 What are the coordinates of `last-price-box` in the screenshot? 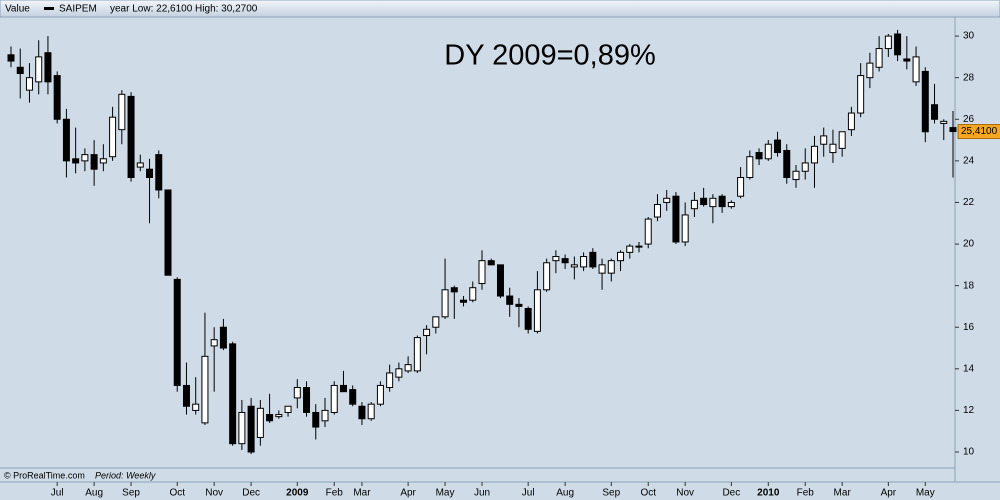 It's located at (978, 132).